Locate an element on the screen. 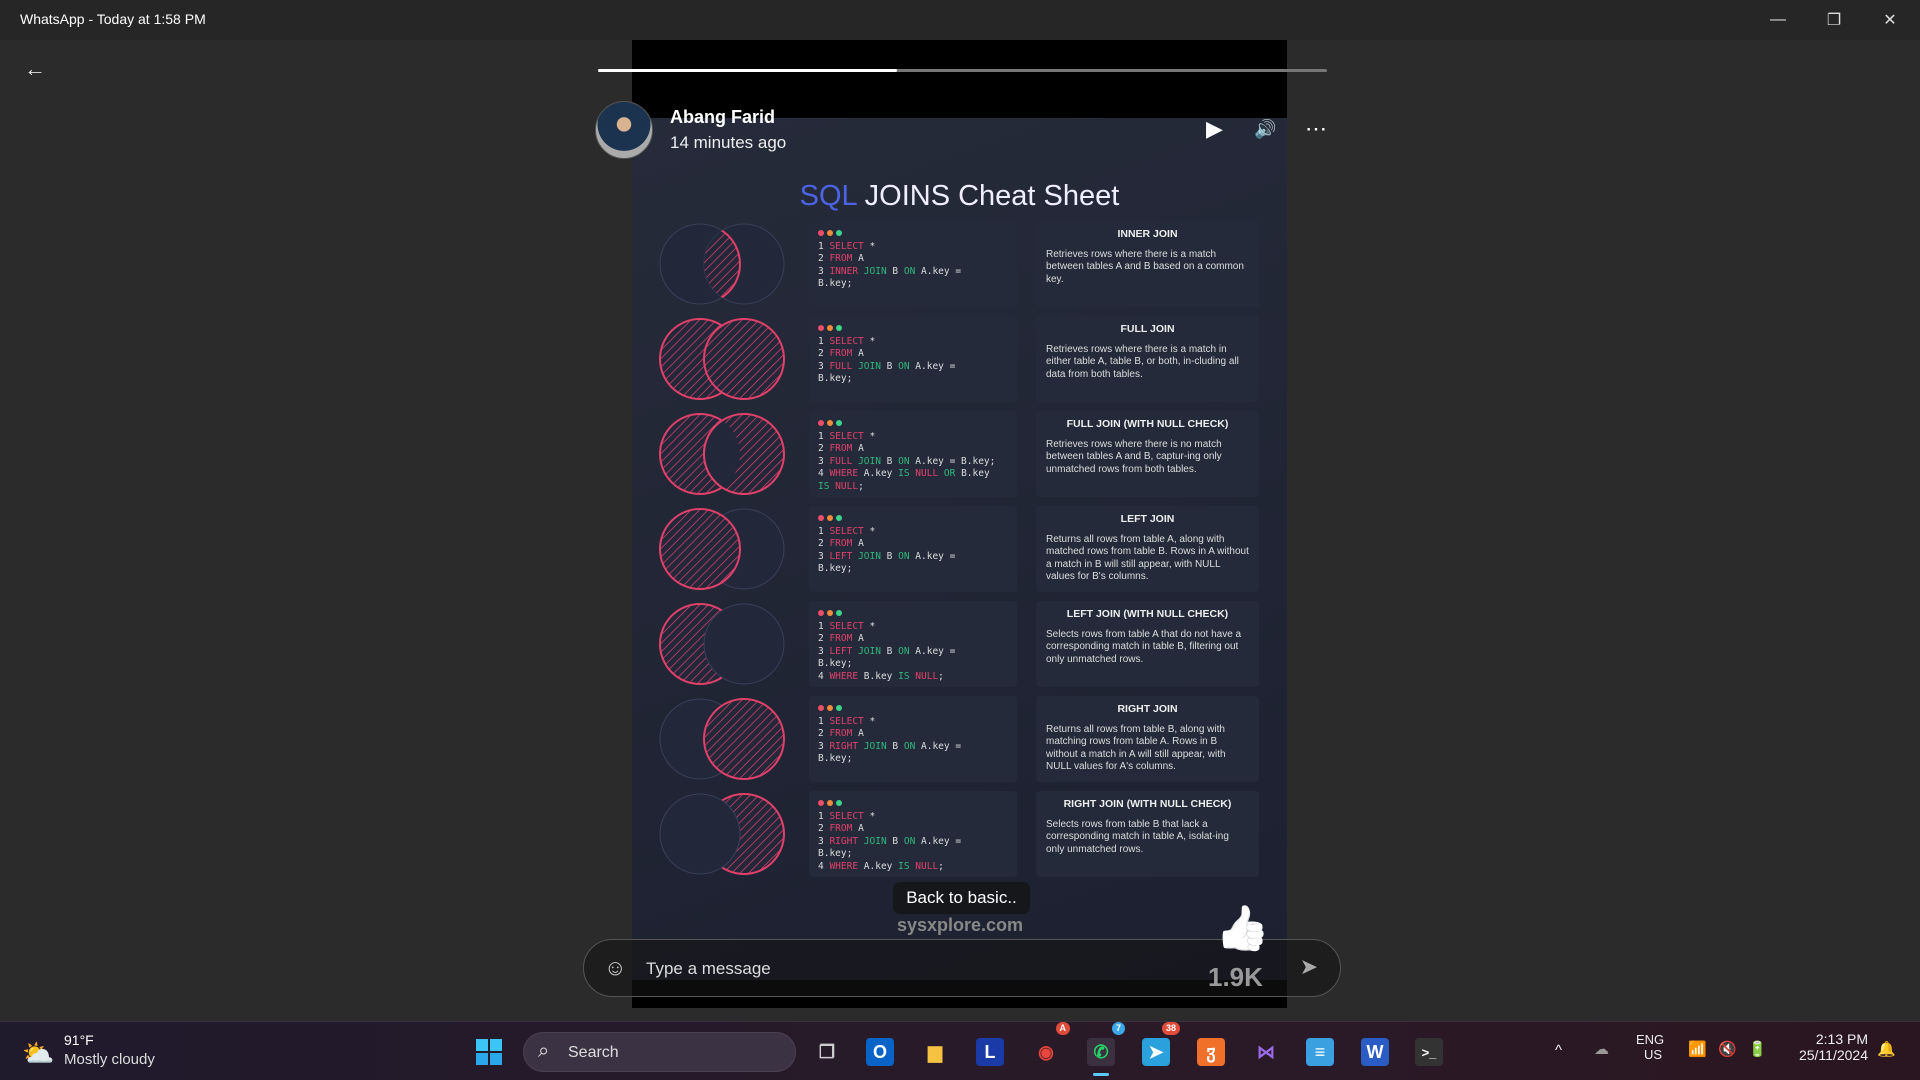 The image size is (1920, 1080). posted-time: 14 minutes ago is located at coordinates (728, 142).